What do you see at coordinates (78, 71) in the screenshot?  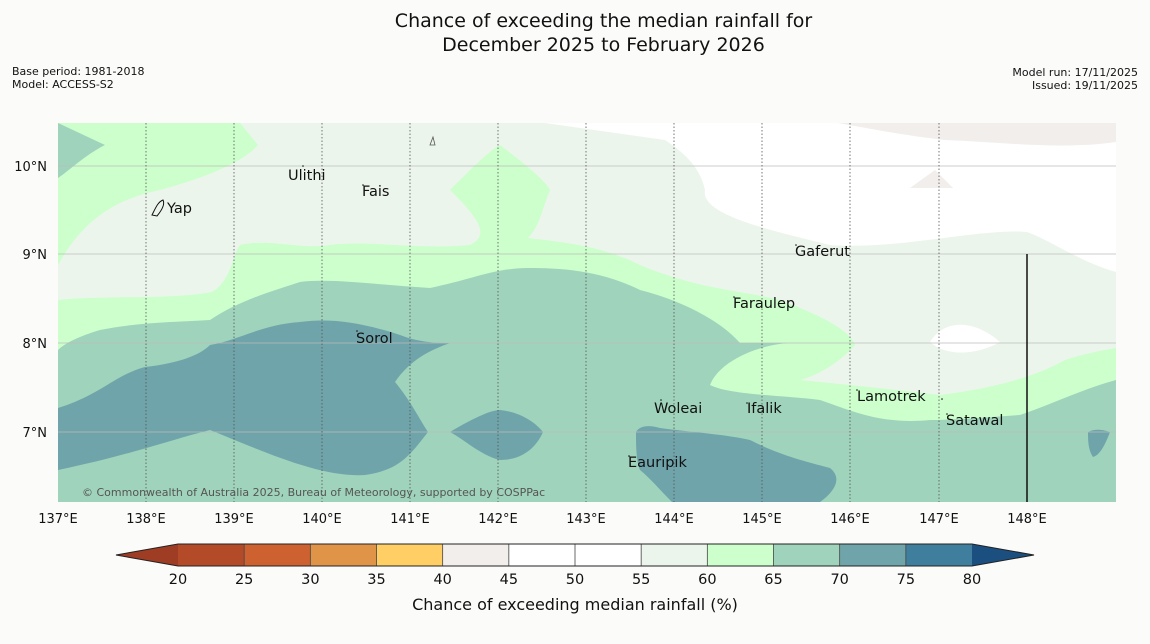 I see `base-period: Base period: 1981-2018` at bounding box center [78, 71].